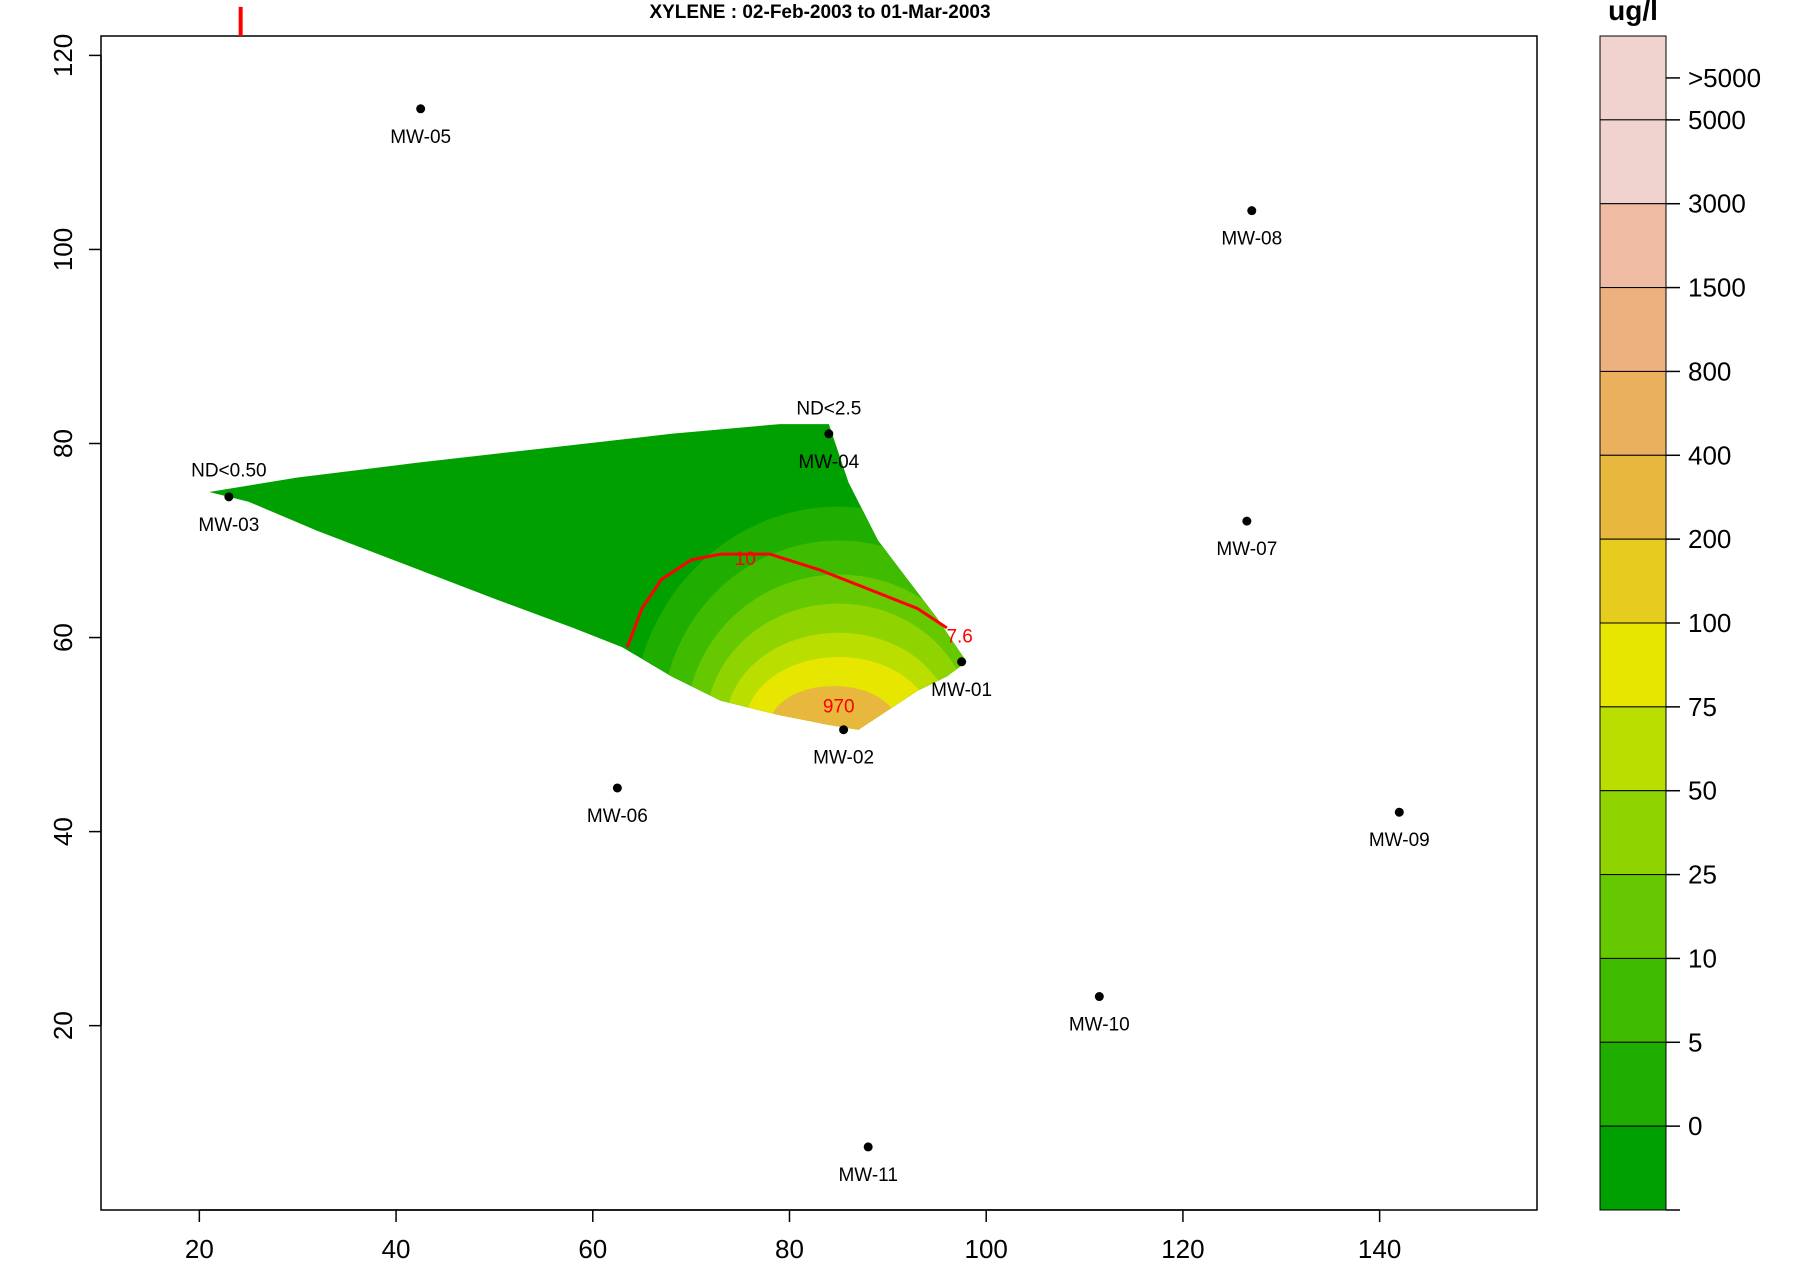 This screenshot has height=1275, width=1799. What do you see at coordinates (1399, 840) in the screenshot?
I see `well-label: MW-09` at bounding box center [1399, 840].